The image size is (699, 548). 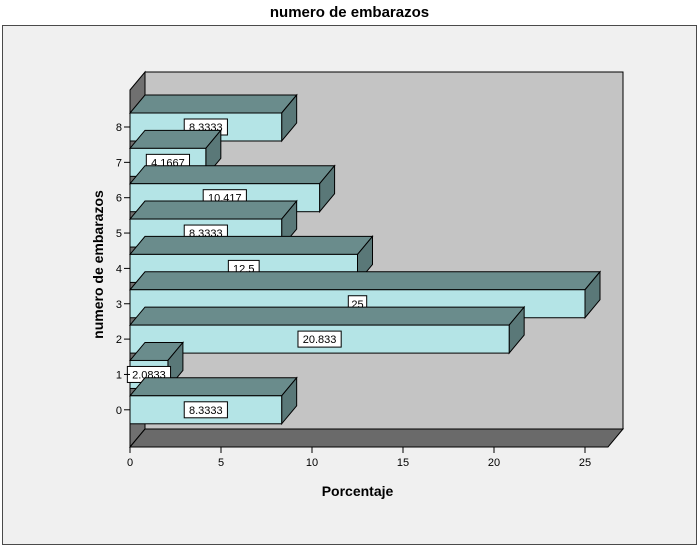 I want to click on floor, so click(x=376, y=438).